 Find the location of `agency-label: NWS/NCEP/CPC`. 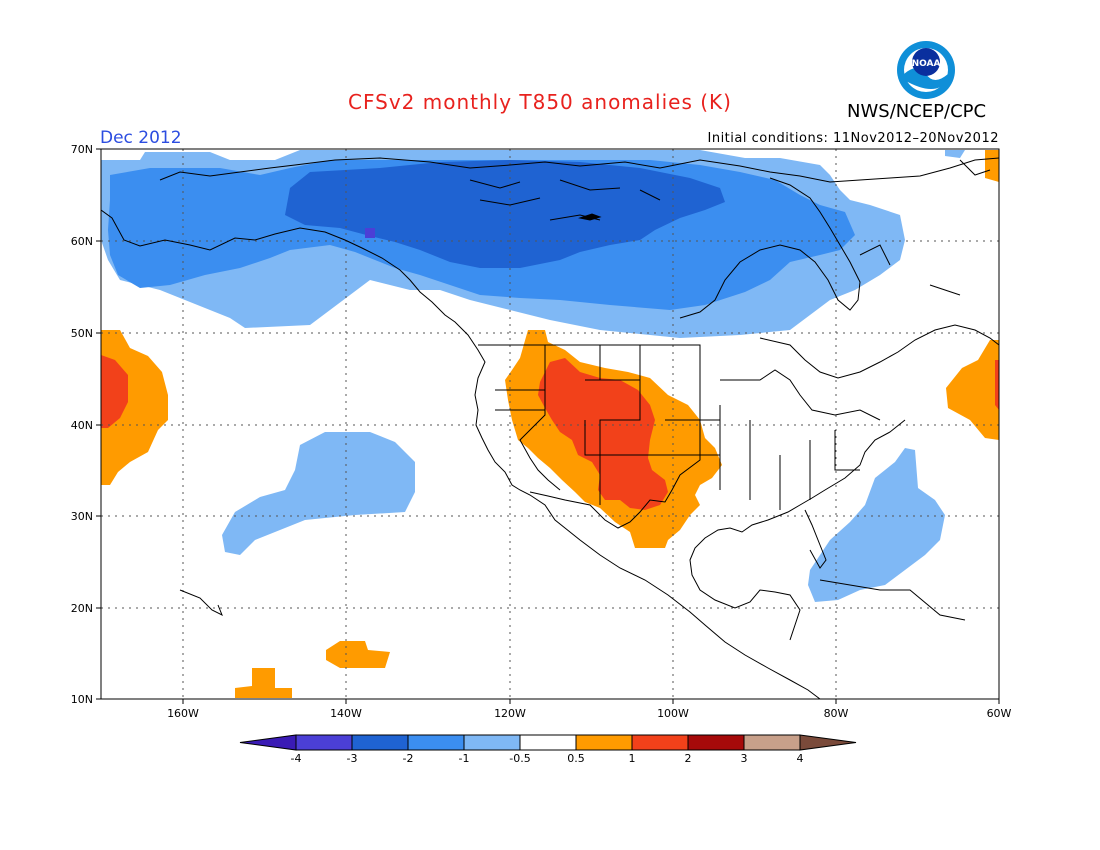

agency-label: NWS/NCEP/CPC is located at coordinates (917, 111).